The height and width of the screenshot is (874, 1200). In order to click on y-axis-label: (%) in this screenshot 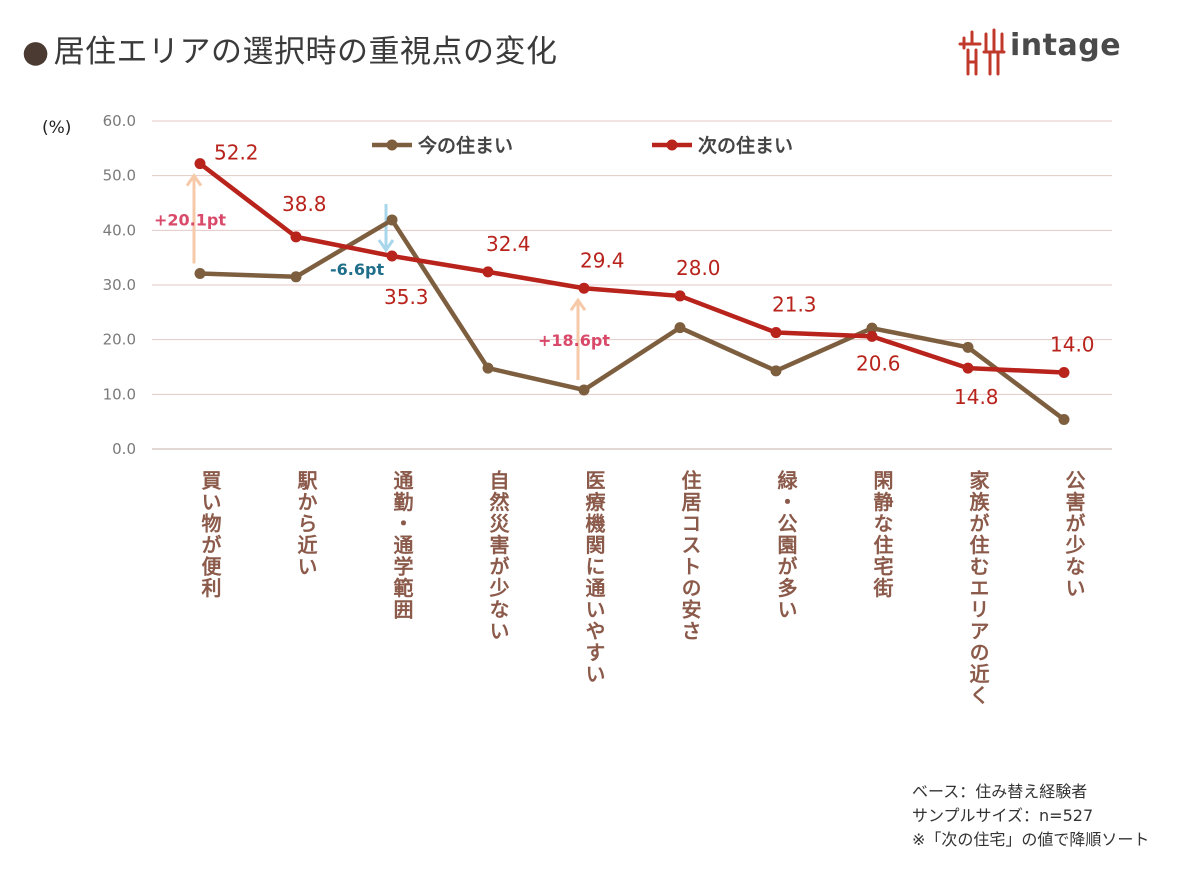, I will do `click(56, 128)`.